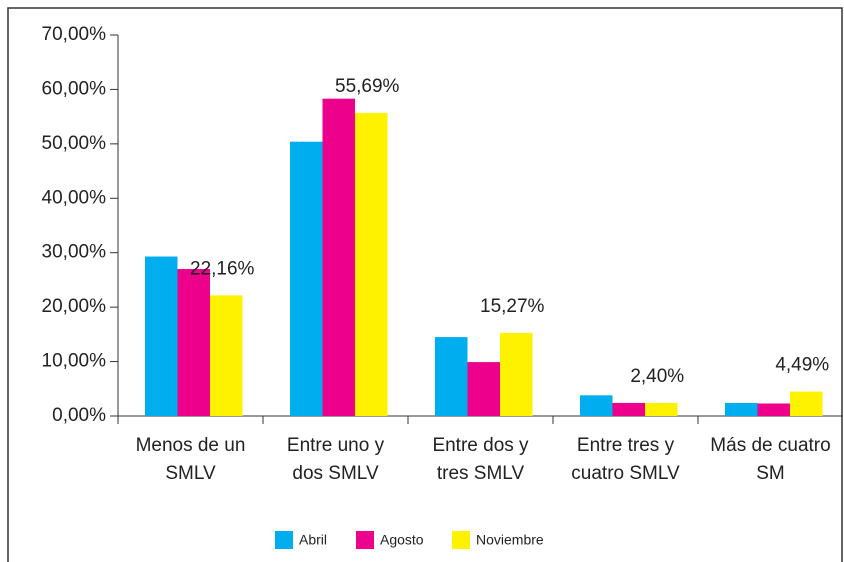 This screenshot has height=562, width=844. Describe the element at coordinates (657, 376) in the screenshot. I see `value-label: 2,40%` at that location.